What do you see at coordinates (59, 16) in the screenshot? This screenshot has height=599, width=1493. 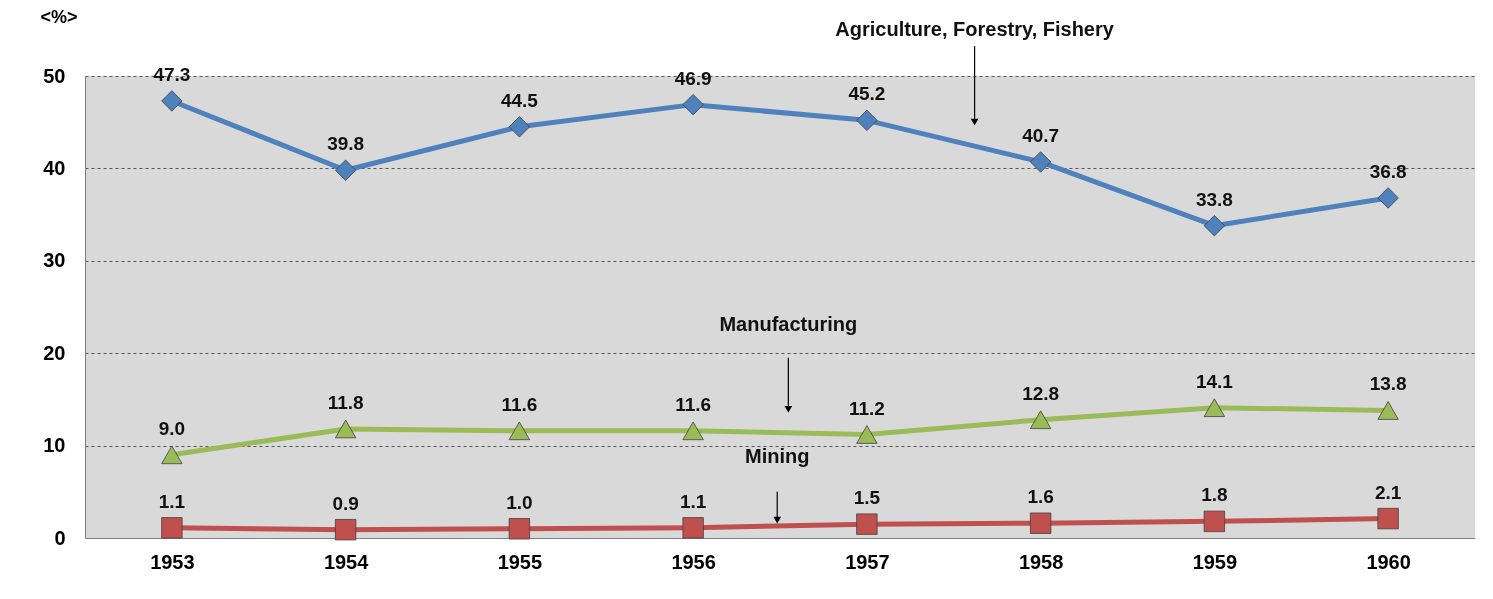 I see `y-axis-title: <%>` at bounding box center [59, 16].